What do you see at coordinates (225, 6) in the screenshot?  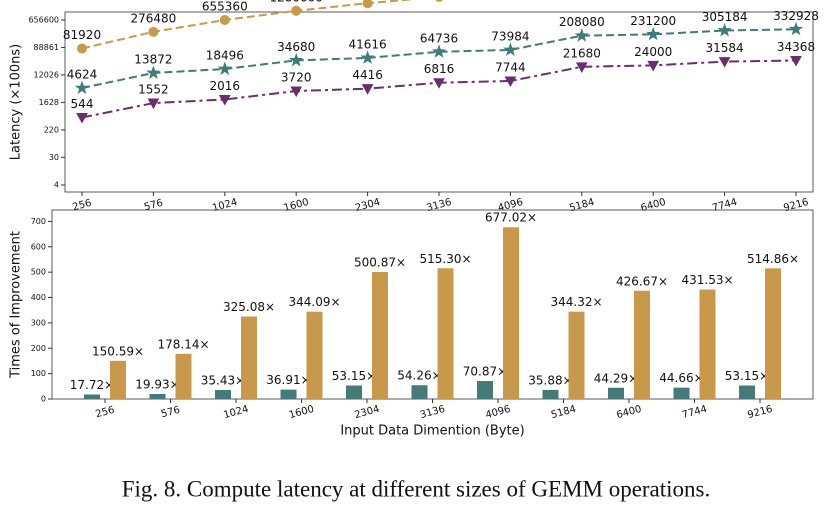 I see `value-label: 655360` at bounding box center [225, 6].